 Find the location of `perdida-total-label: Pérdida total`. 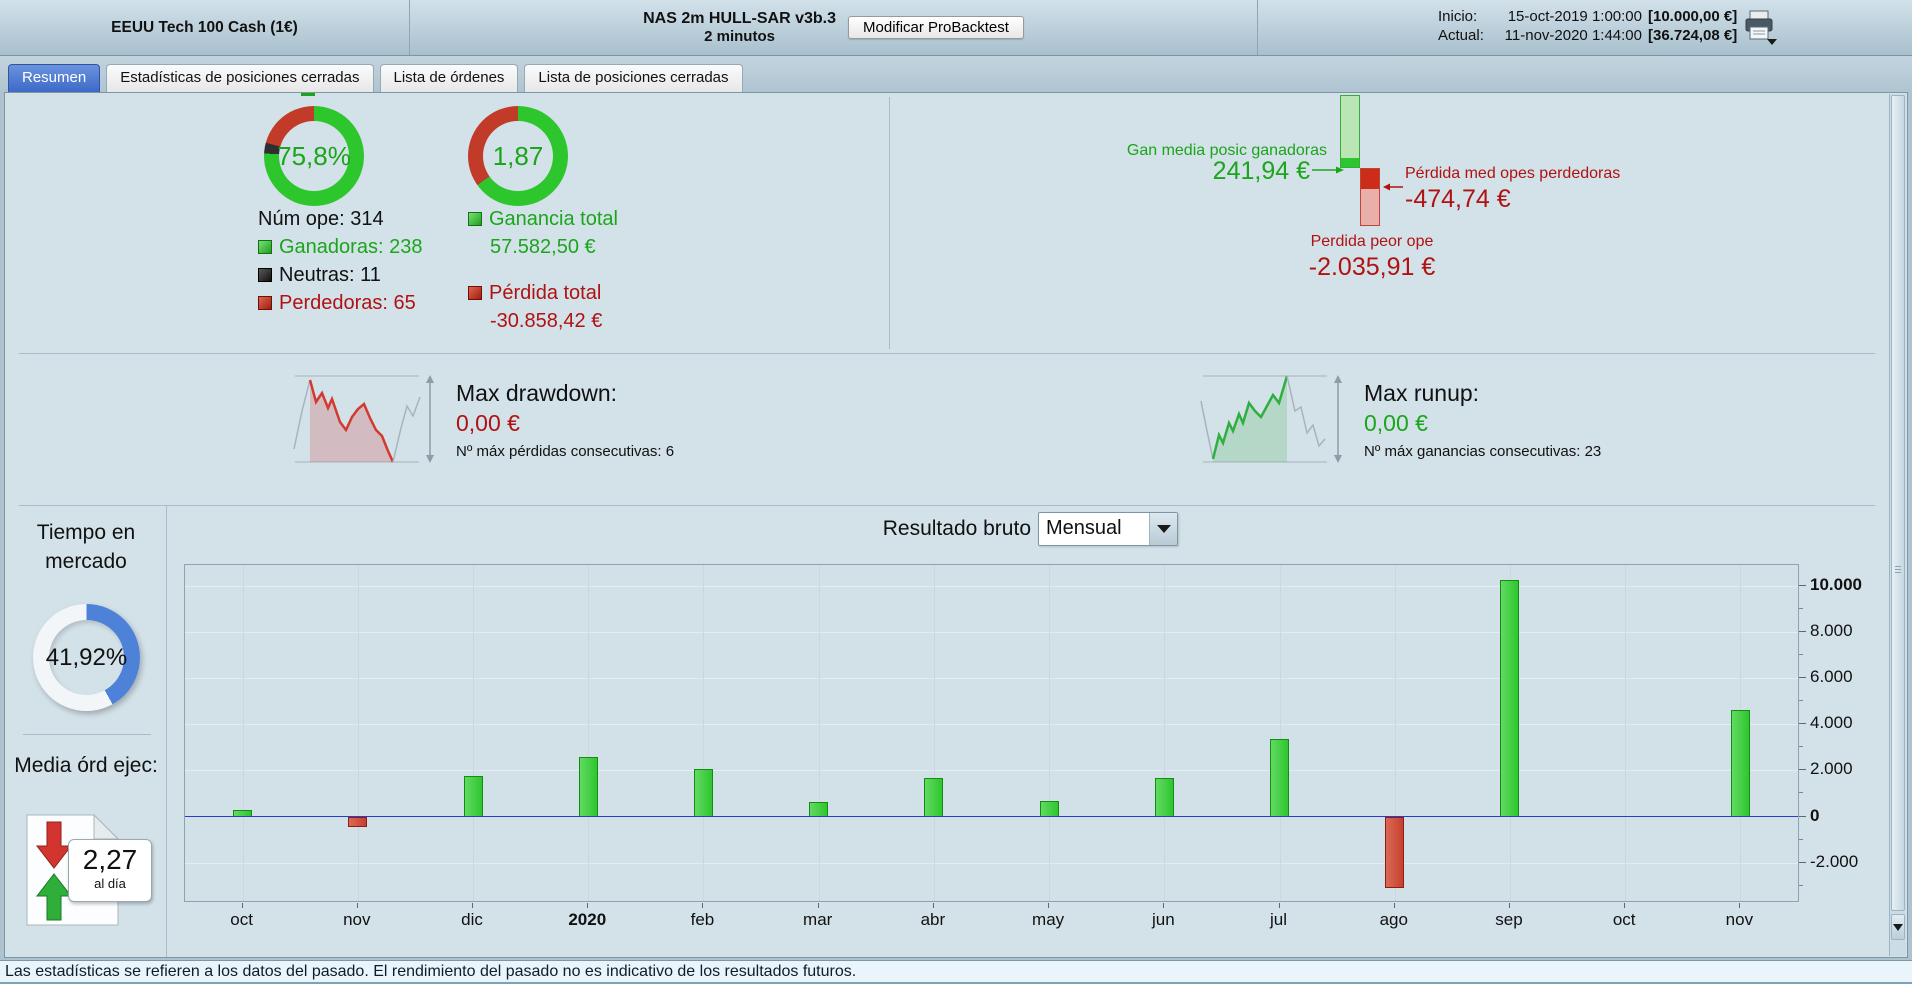

perdida-total-label: Pérdida total is located at coordinates (545, 292).